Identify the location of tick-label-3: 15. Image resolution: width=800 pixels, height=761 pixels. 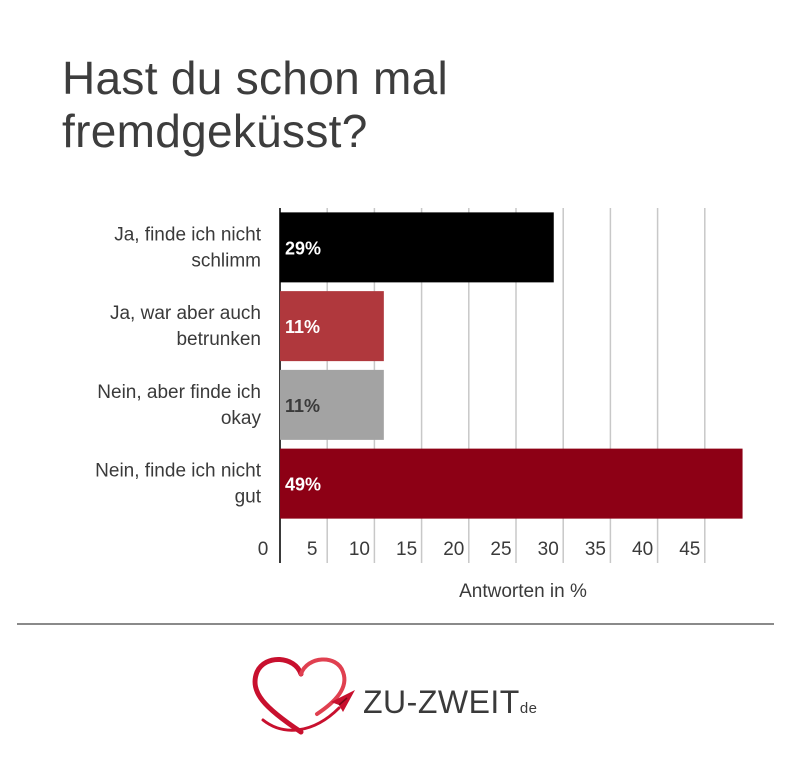
(406, 549).